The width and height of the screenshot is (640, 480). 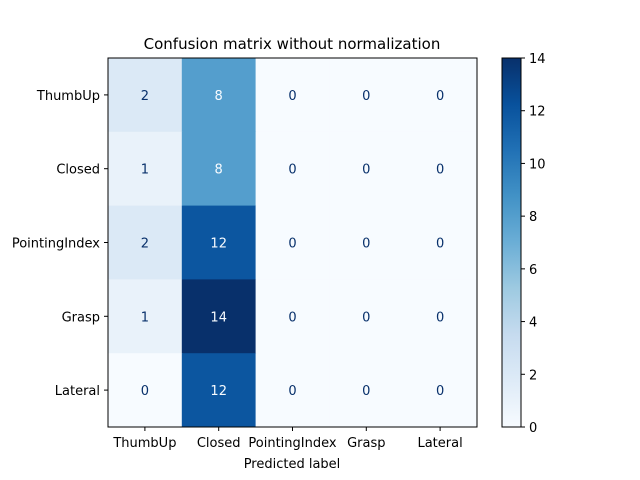 I want to click on colorbar-tick-label: 0, so click(x=533, y=428).